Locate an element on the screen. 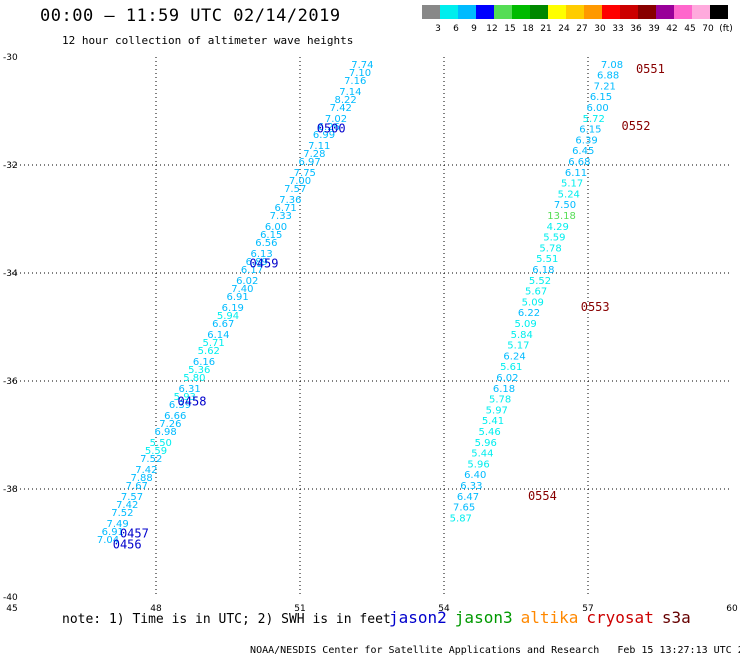  wave-height-point: 5.87 is located at coordinates (461, 518).